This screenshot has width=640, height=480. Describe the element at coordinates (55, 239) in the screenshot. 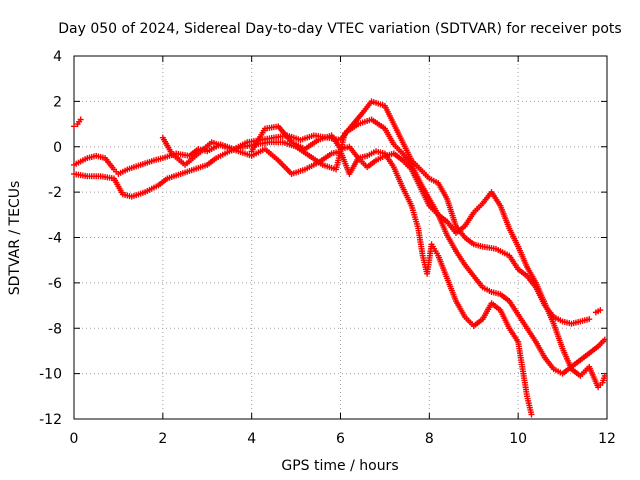

I see `y-tick-label: -4` at that location.